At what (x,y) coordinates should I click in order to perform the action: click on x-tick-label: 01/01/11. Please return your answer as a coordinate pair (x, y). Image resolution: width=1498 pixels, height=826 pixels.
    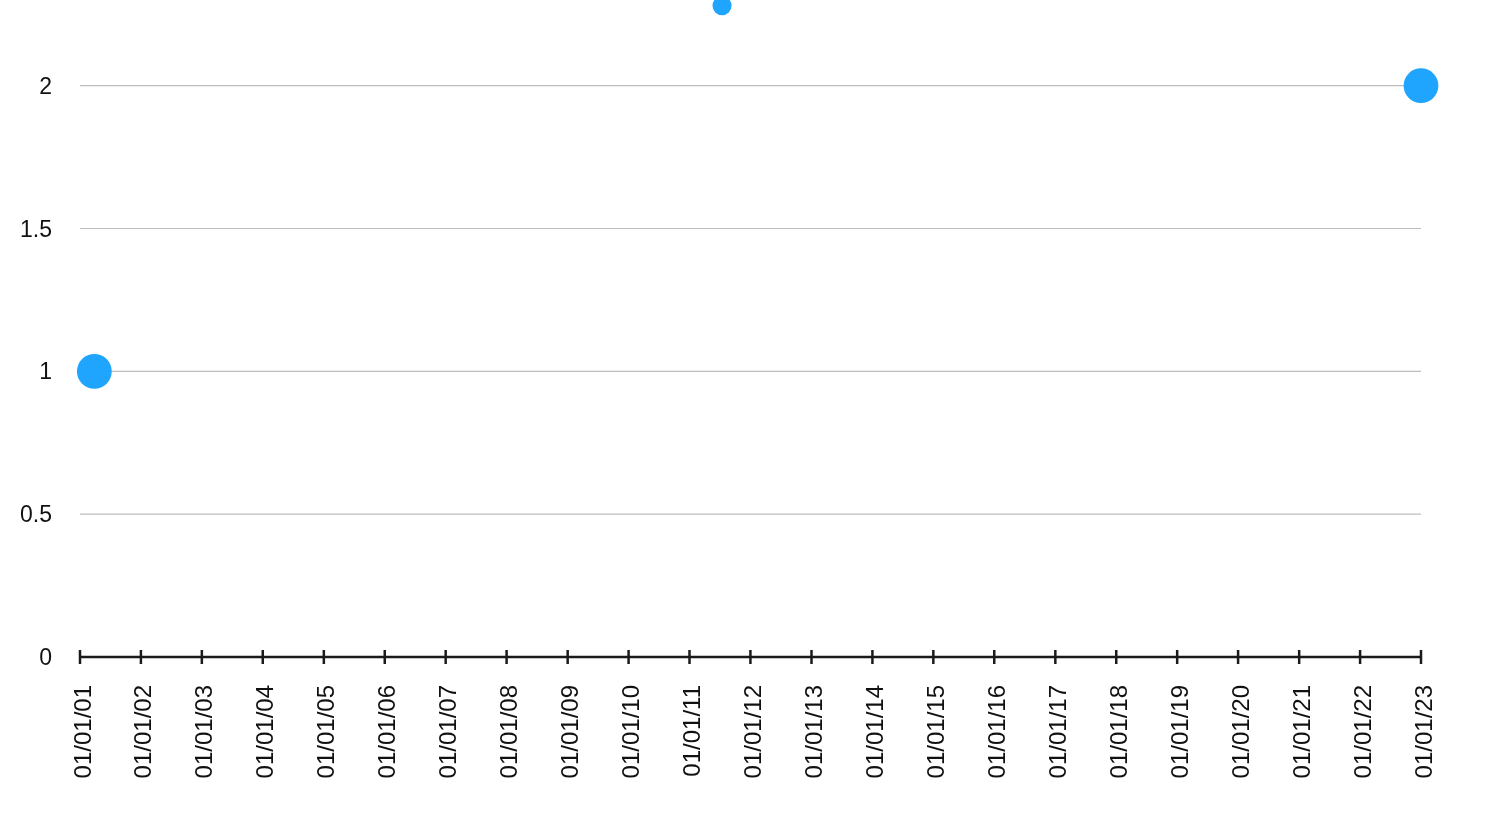
    Looking at the image, I should click on (691, 731).